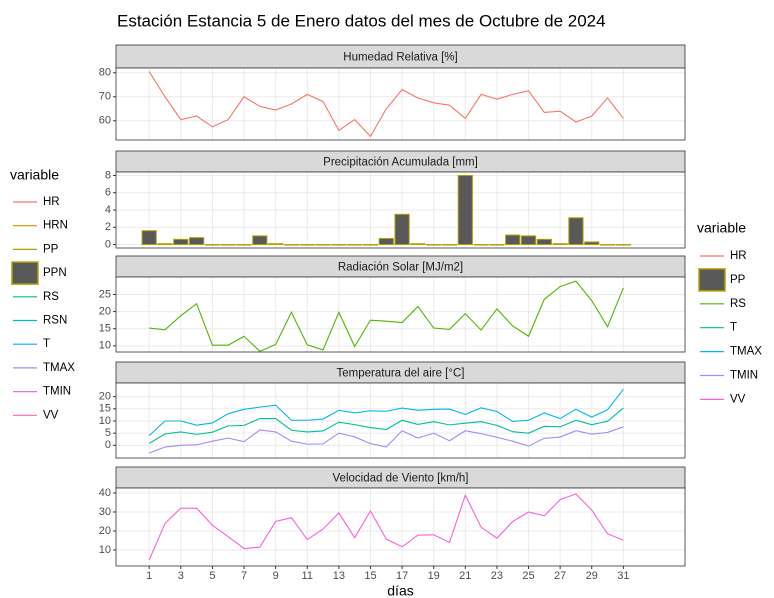 The height and width of the screenshot is (598, 774). What do you see at coordinates (244, 576) in the screenshot?
I see `x-tick-label: 7` at bounding box center [244, 576].